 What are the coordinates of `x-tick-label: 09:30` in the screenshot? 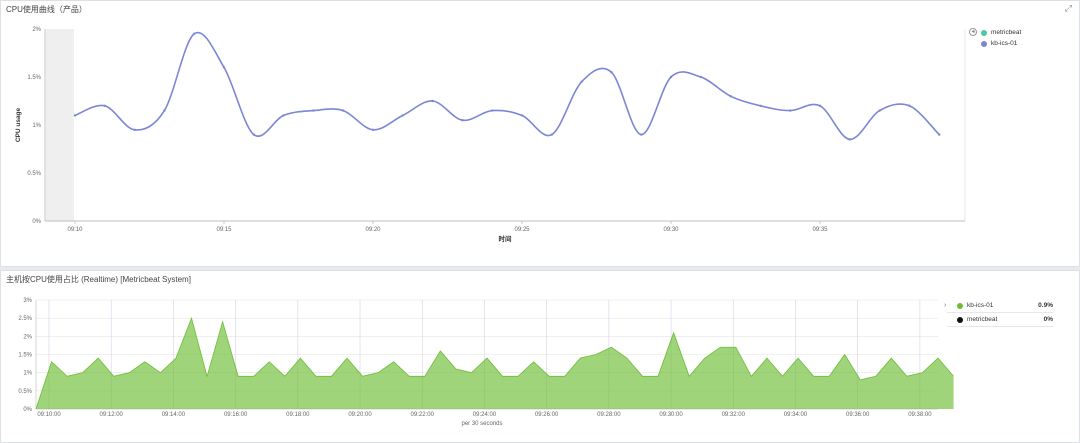 It's located at (671, 230).